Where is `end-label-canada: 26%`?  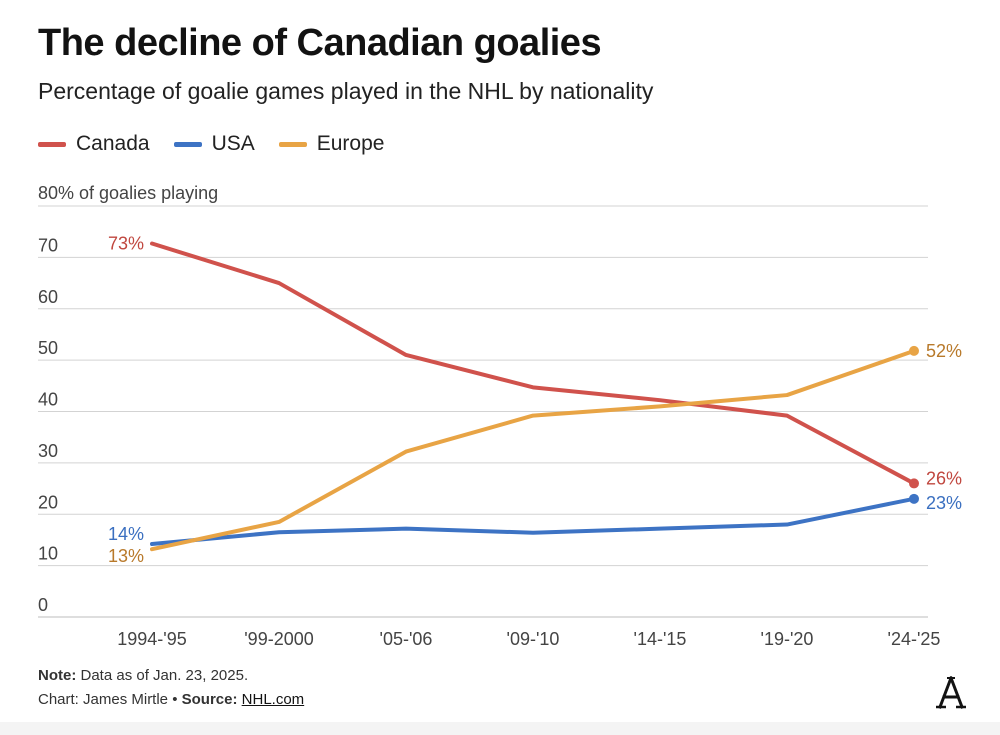
end-label-canada: 26% is located at coordinates (944, 478).